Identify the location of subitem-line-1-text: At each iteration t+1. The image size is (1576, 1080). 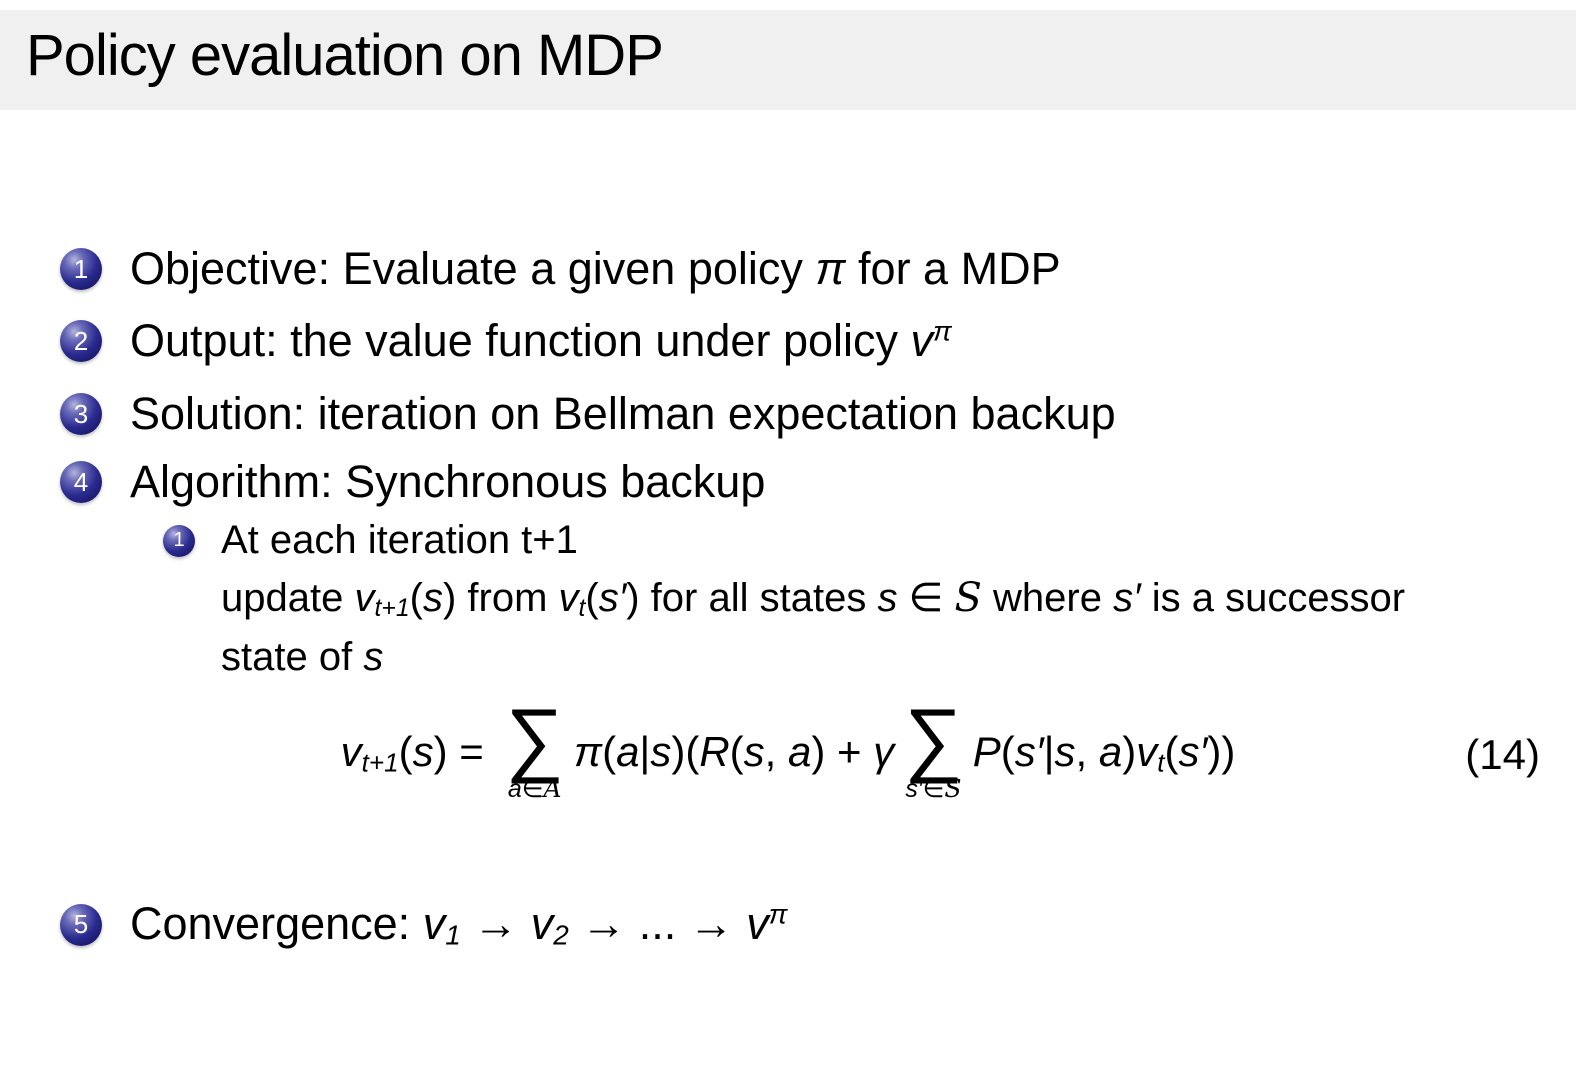
(399, 540).